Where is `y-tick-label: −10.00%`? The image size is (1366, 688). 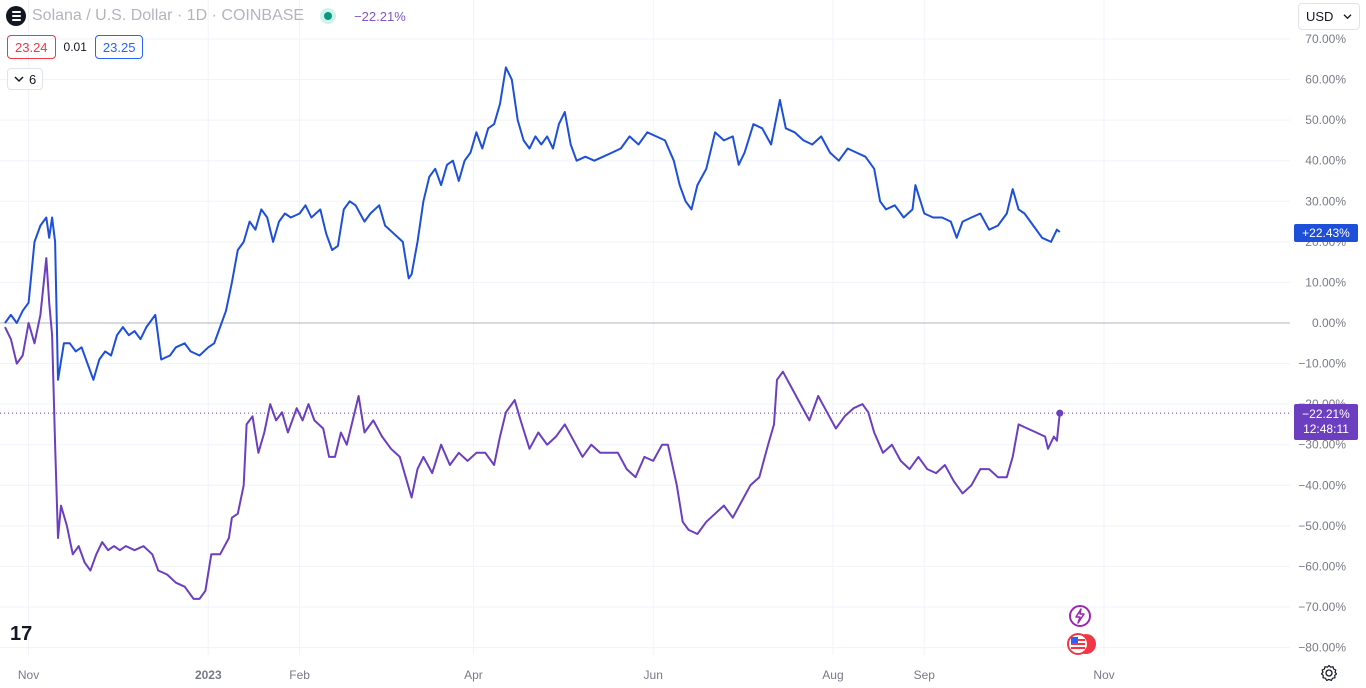
y-tick-label: −10.00% is located at coordinates (1322, 364).